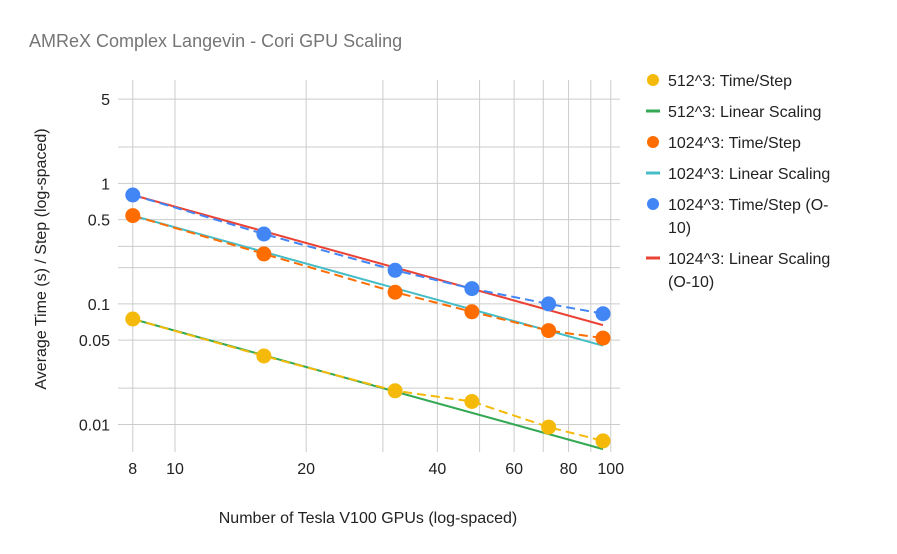 The height and width of the screenshot is (554, 897). Describe the element at coordinates (691, 282) in the screenshot. I see `legend-label: (O-10)` at that location.